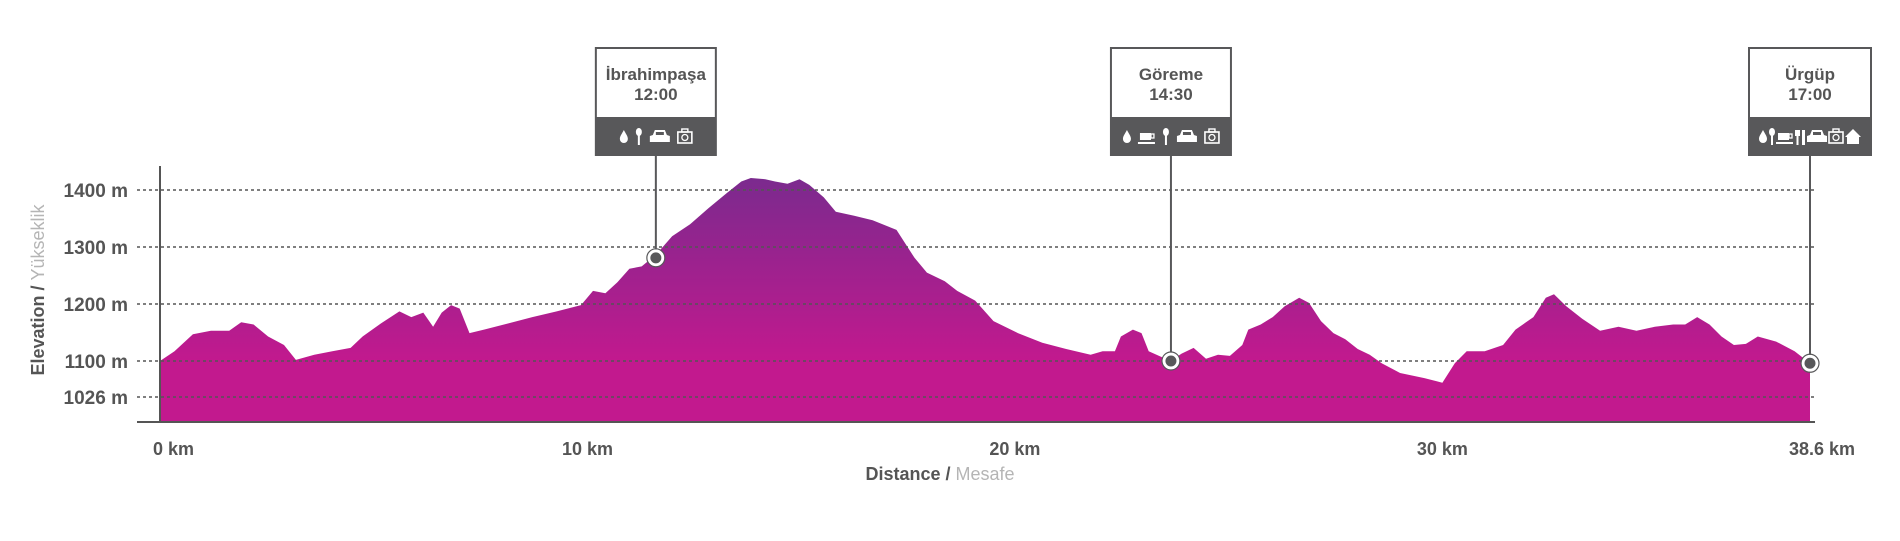  Describe the element at coordinates (96, 362) in the screenshot. I see `y-tick-label: 1100 m` at that location.